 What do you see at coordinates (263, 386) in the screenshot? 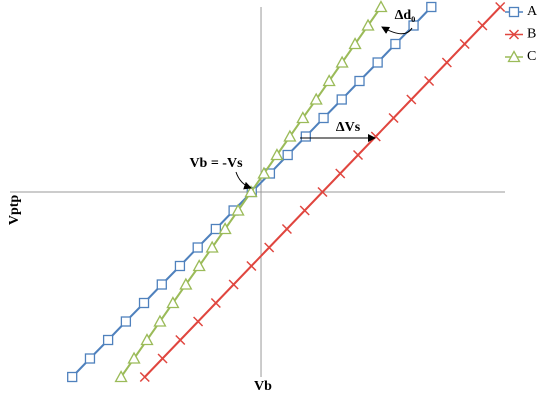
I see `x-axis-label: Vb` at bounding box center [263, 386].